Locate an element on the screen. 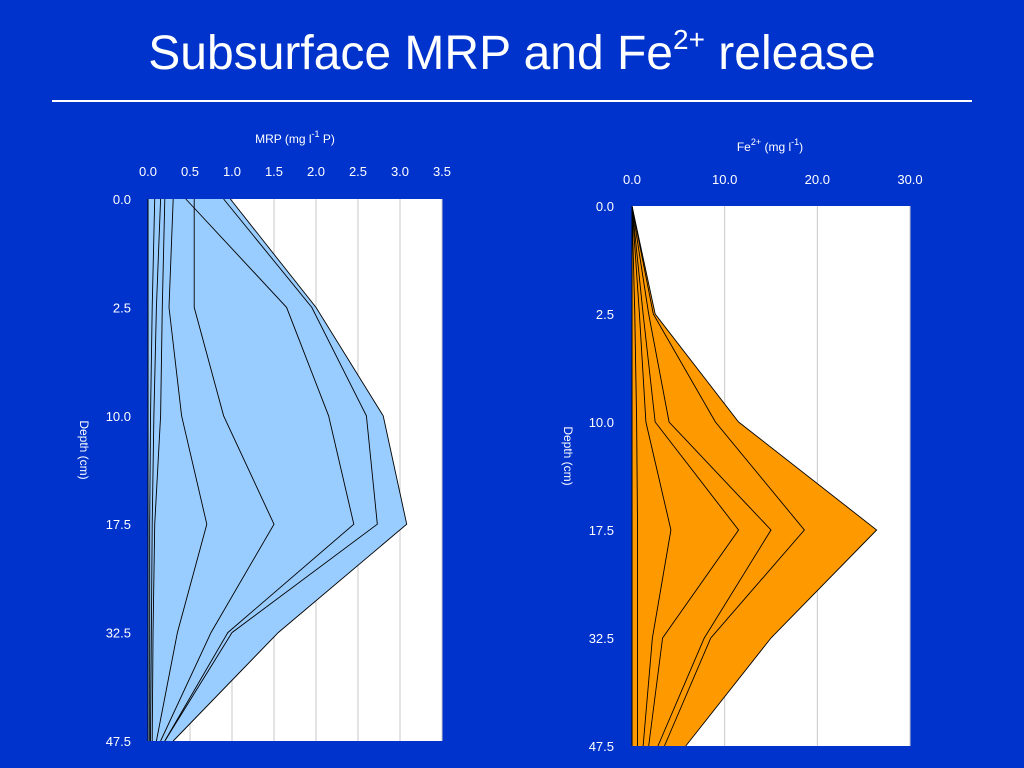 Image resolution: width=1024 pixels, height=768 pixels. x-axis-title: Fe2+ (mg l-1) is located at coordinates (770, 145).